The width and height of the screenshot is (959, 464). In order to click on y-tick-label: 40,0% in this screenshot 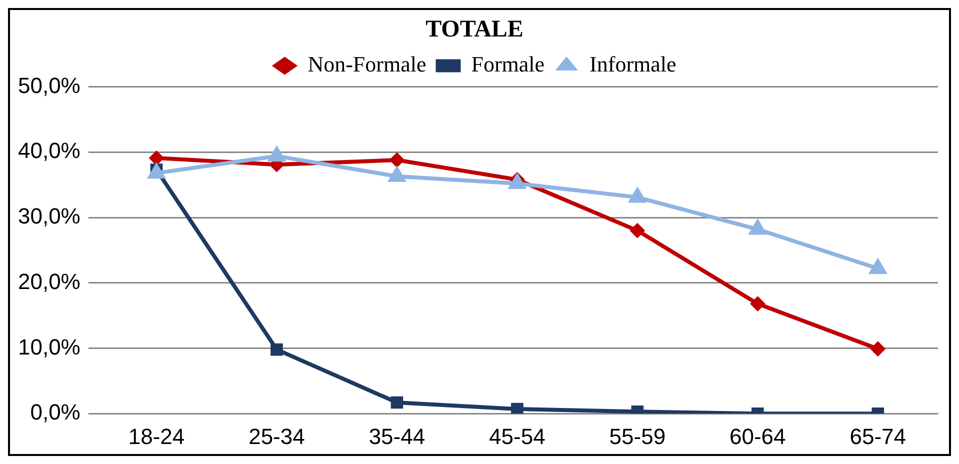, I will do `click(49, 151)`.